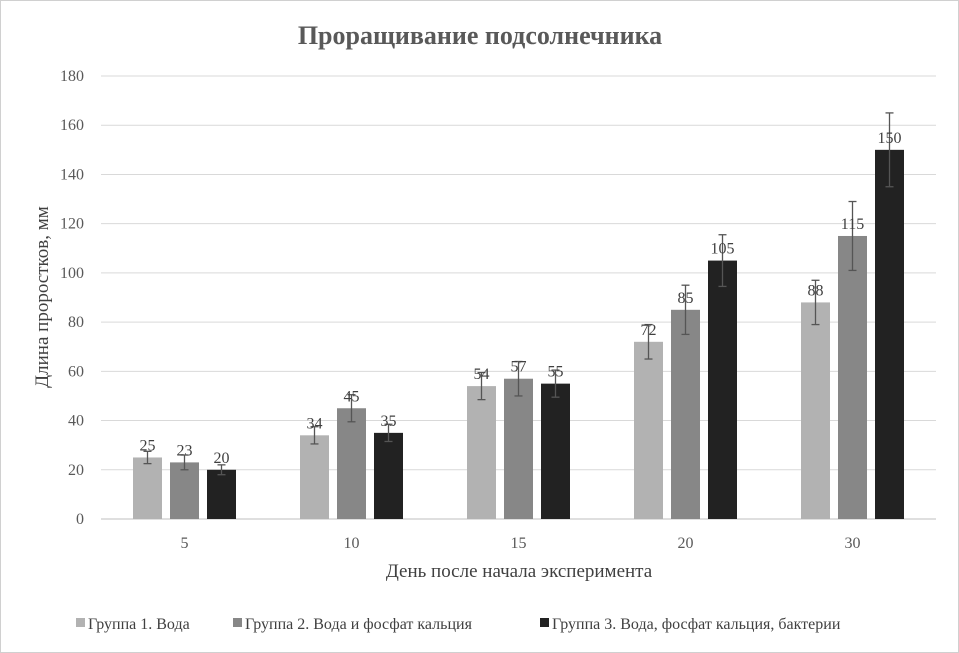 Image resolution: width=959 pixels, height=653 pixels. I want to click on data-label: 45, so click(352, 396).